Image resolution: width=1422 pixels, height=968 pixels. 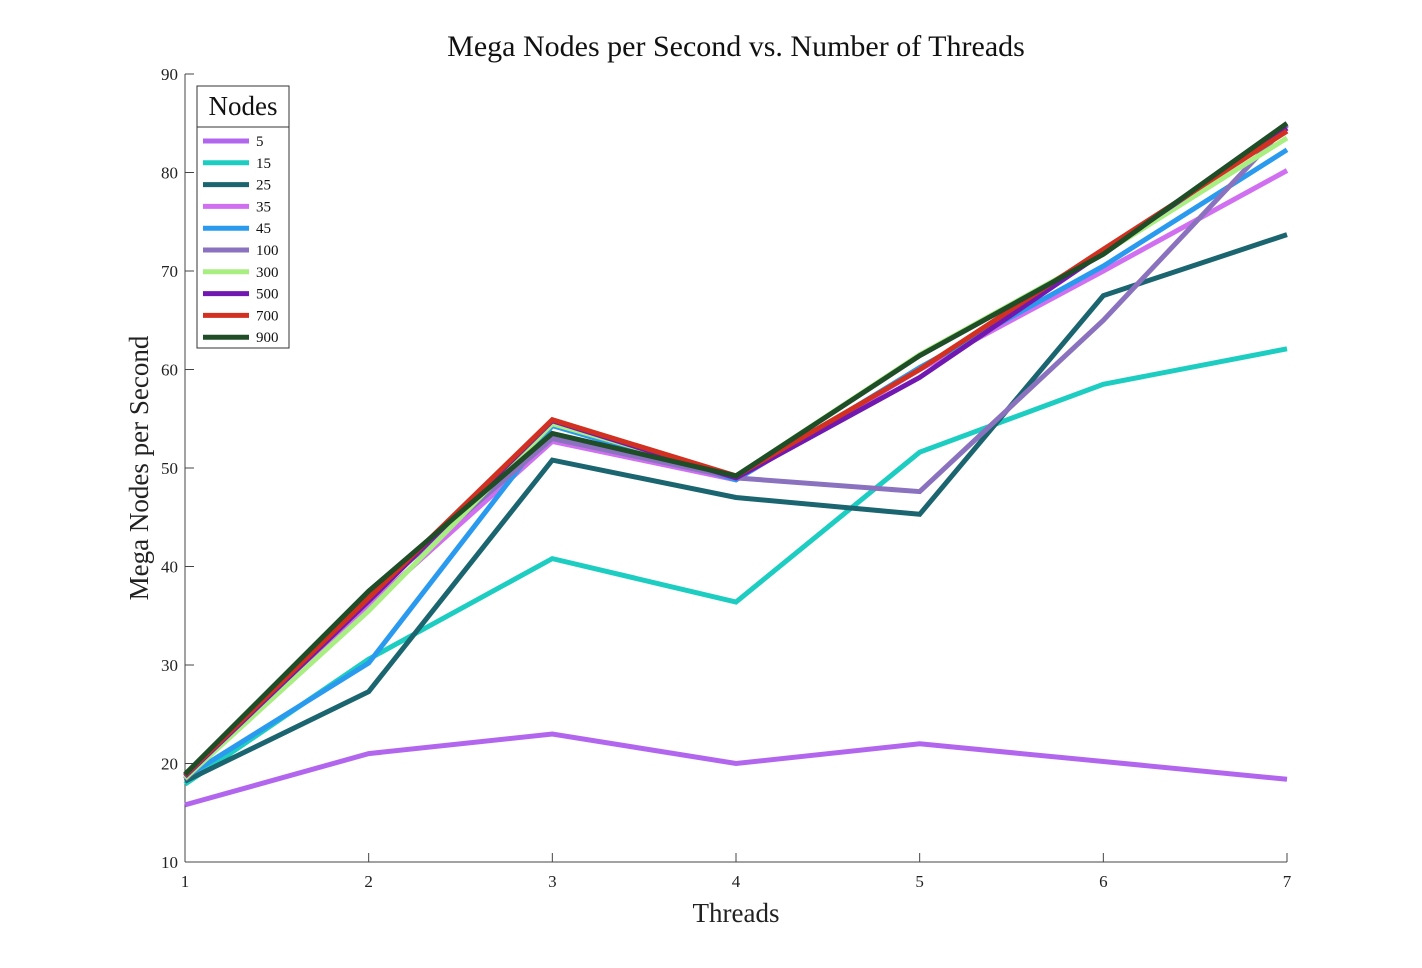 What do you see at coordinates (169, 173) in the screenshot?
I see `y-tick-label: 80` at bounding box center [169, 173].